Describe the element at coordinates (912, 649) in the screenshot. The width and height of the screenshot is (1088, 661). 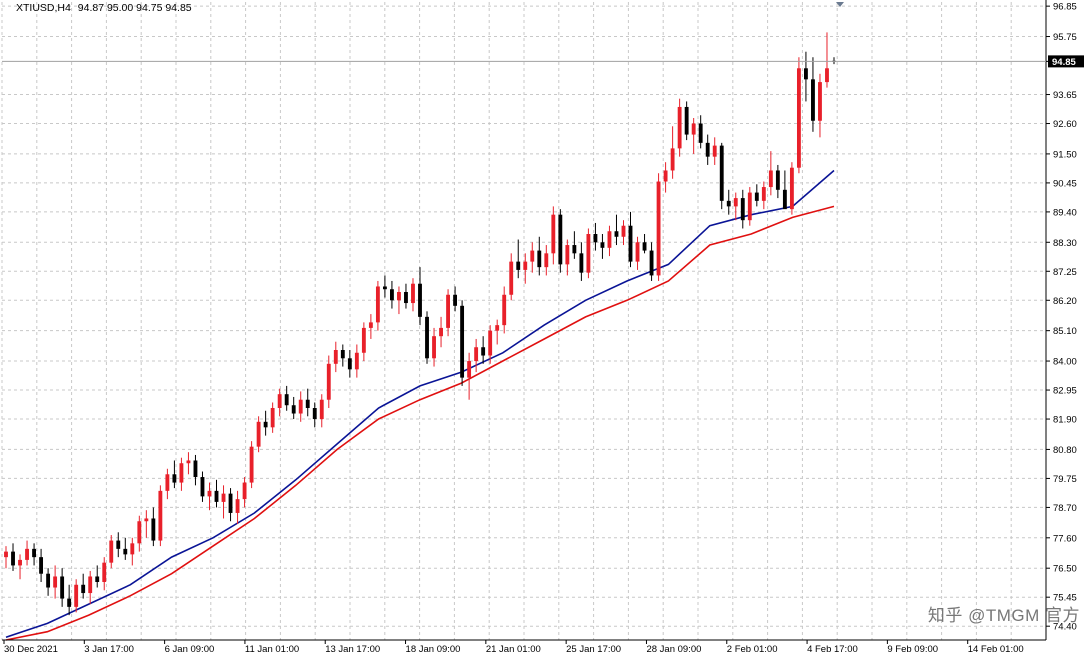
I see `x-tick-label: 9 Feb 09:00` at that location.